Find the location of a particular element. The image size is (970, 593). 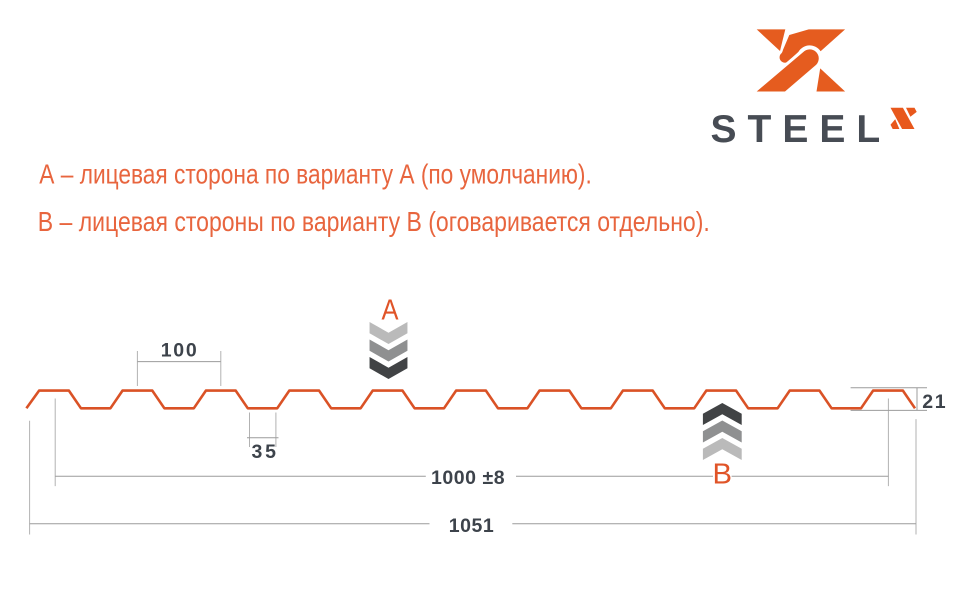

svg-text: 21 is located at coordinates (933, 402).